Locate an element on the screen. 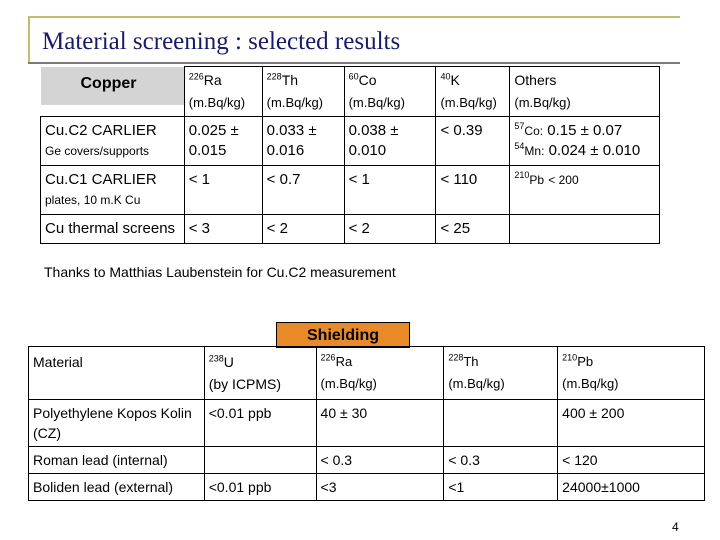 This screenshot has width=720, height=540. table-row: Cu thermal screens < 3 < 2 < 2 < 25 is located at coordinates (350, 229).